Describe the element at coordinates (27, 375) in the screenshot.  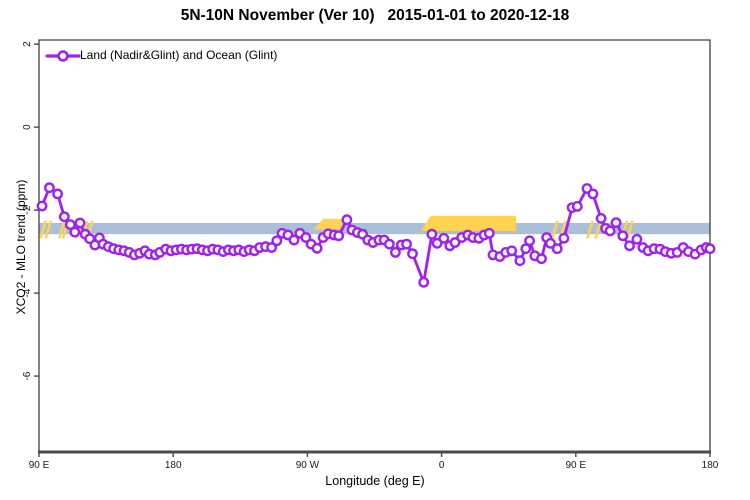
I see `y-tick-label: -6` at that location.